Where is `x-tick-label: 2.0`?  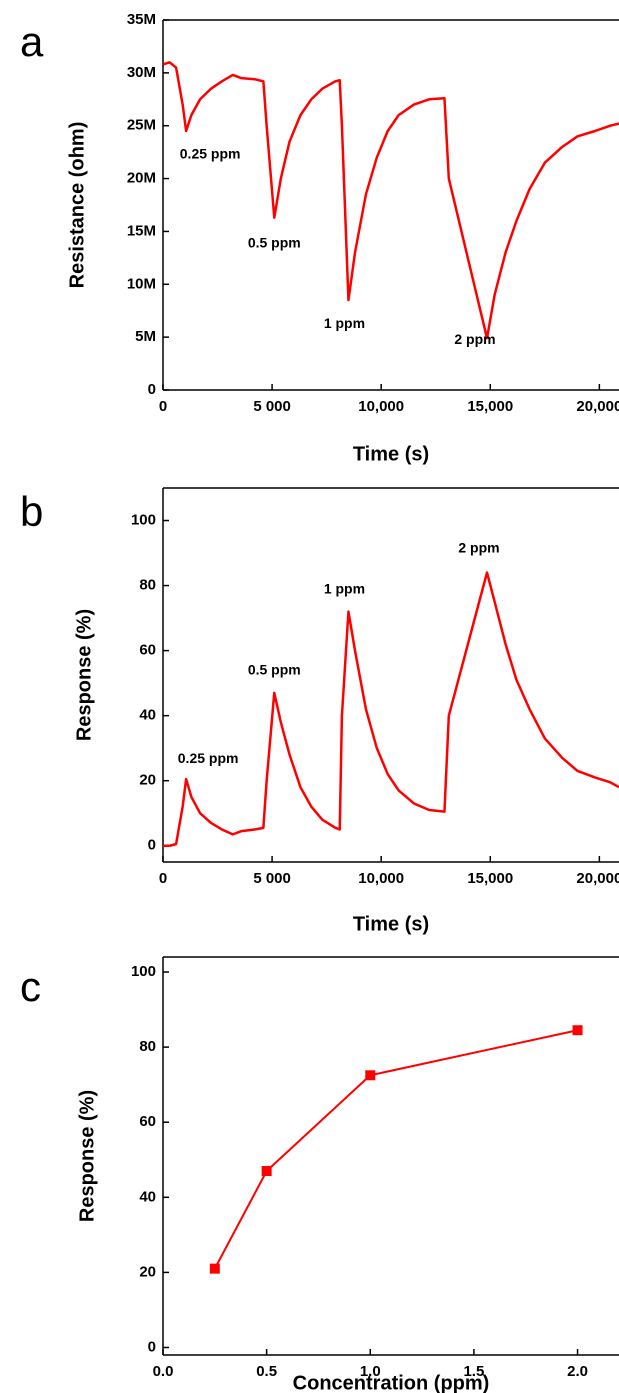 x-tick-label: 2.0 is located at coordinates (577, 1371).